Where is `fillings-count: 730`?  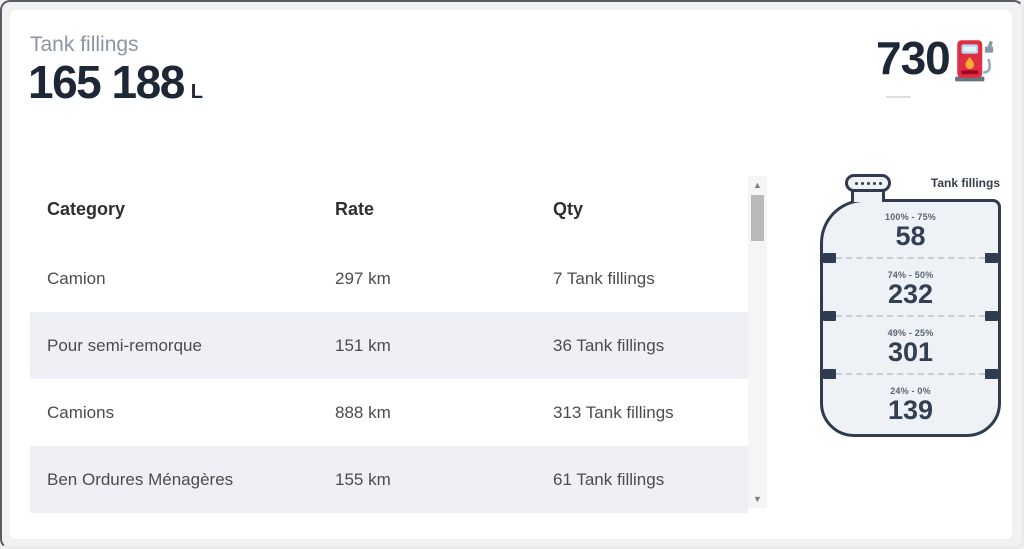
fillings-count: 730 is located at coordinates (913, 58).